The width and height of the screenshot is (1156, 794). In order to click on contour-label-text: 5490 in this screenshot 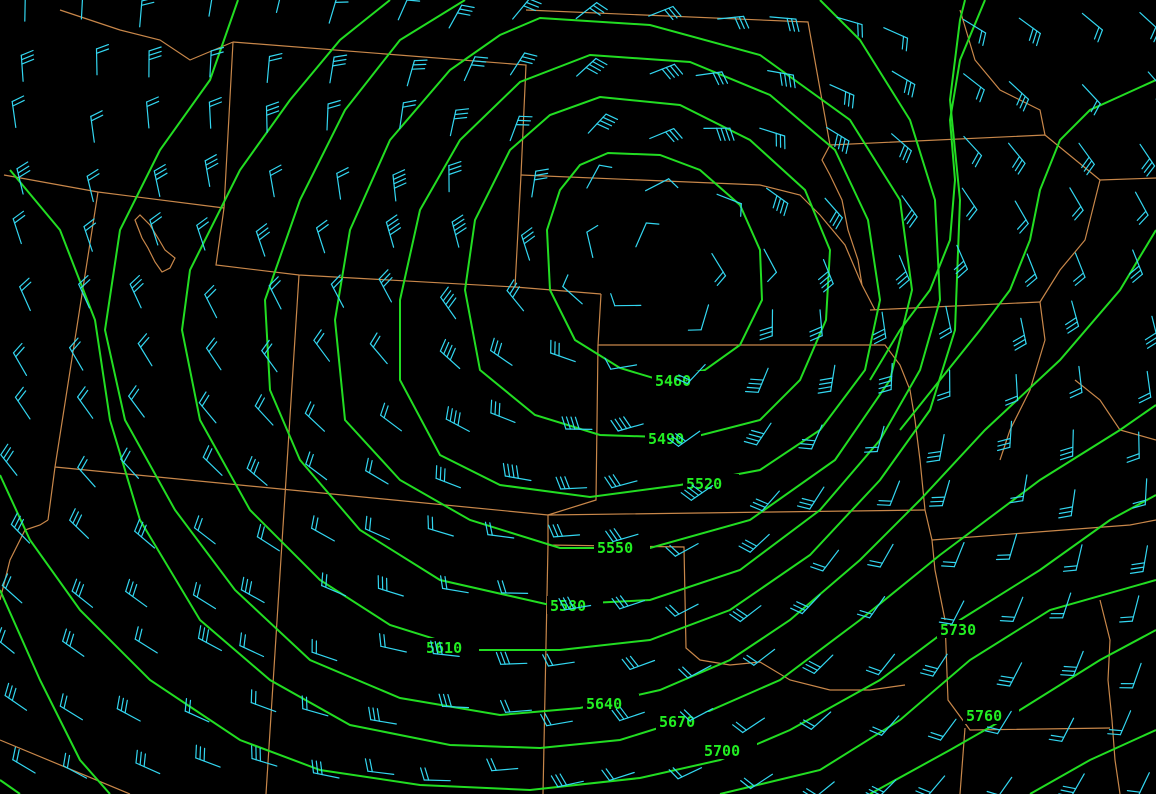, I will do `click(666, 439)`.